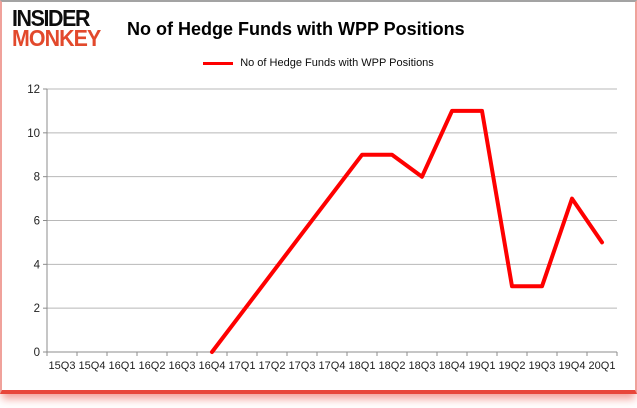 The height and width of the screenshot is (408, 637). I want to click on x-tick-label: 18Q3, so click(422, 366).